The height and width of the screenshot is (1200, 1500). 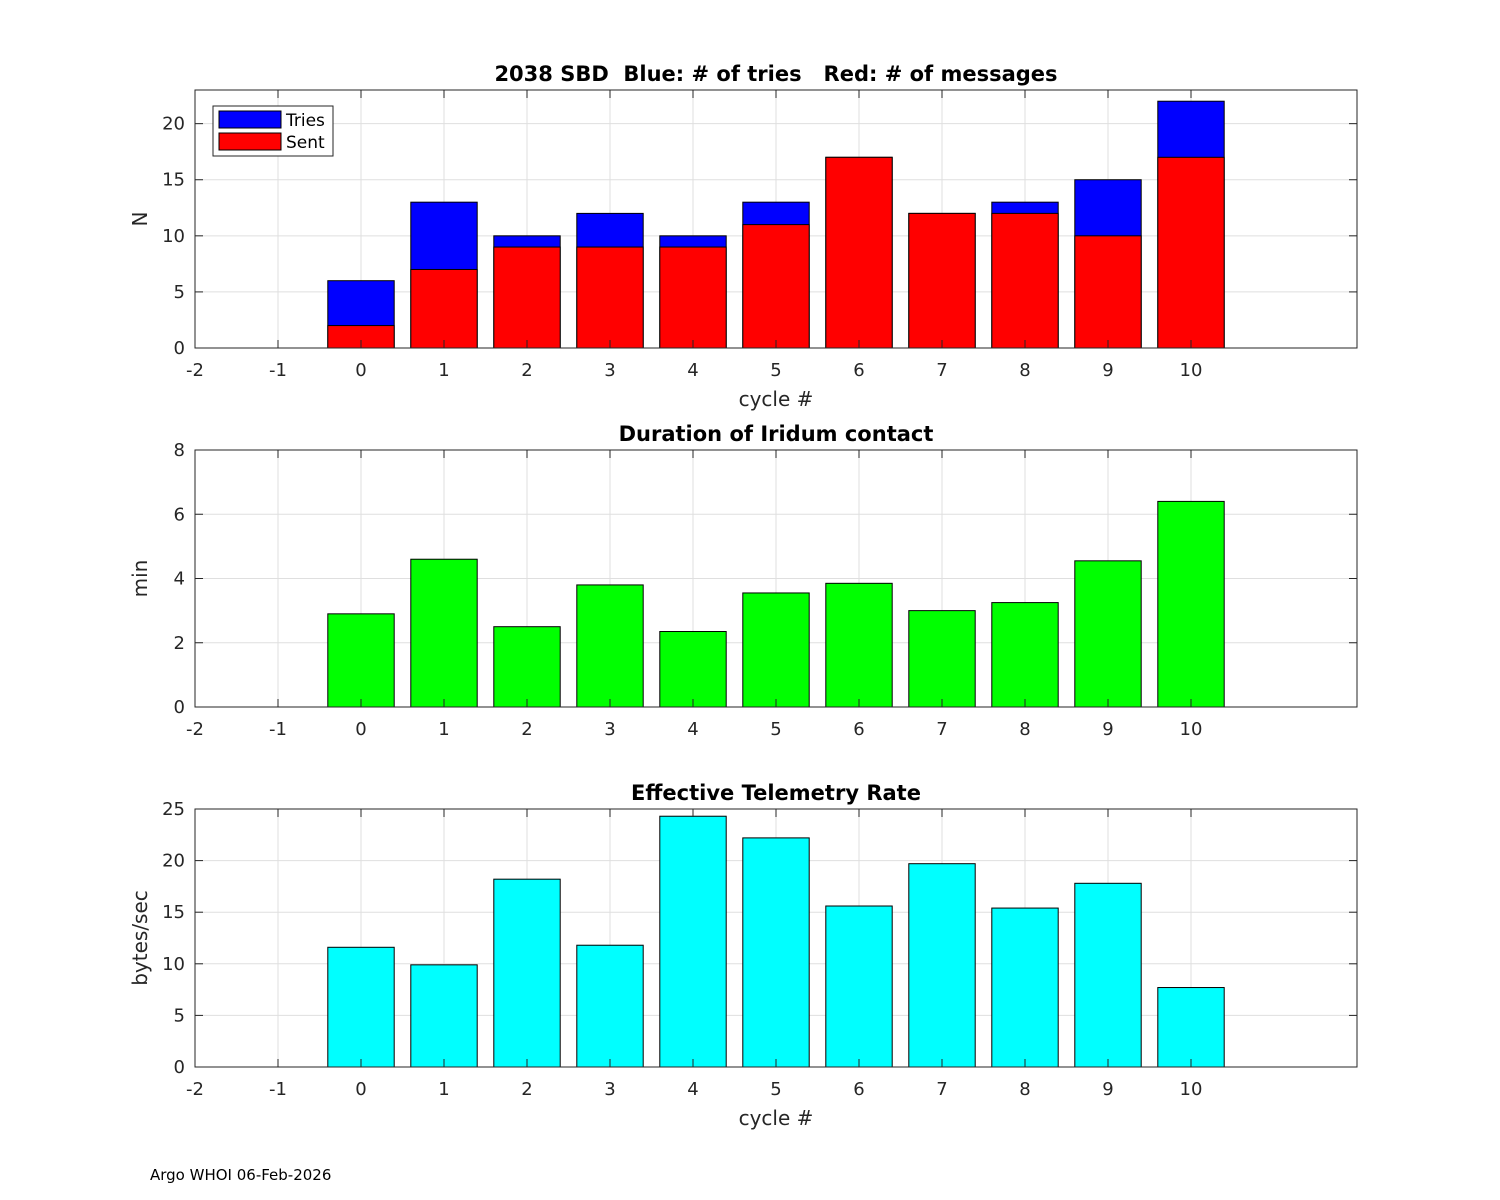 What do you see at coordinates (250, 119) in the screenshot?
I see `legend-swatch-tries` at bounding box center [250, 119].